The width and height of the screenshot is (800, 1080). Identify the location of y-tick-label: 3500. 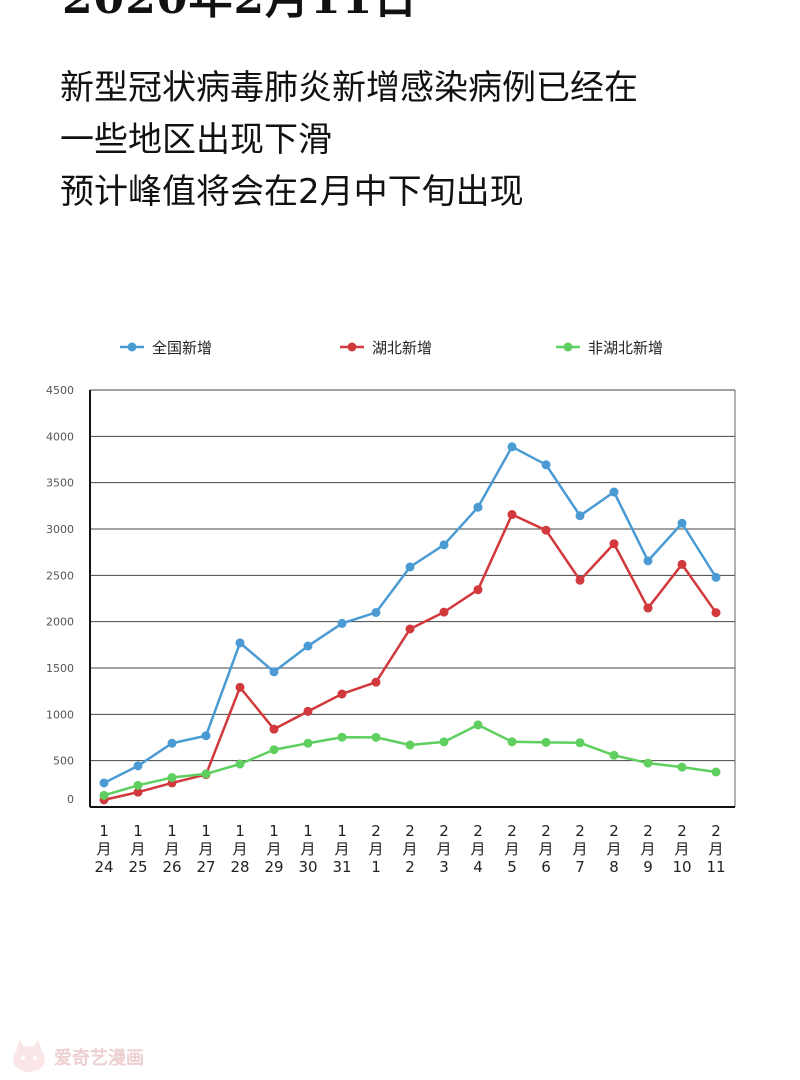
(60, 483).